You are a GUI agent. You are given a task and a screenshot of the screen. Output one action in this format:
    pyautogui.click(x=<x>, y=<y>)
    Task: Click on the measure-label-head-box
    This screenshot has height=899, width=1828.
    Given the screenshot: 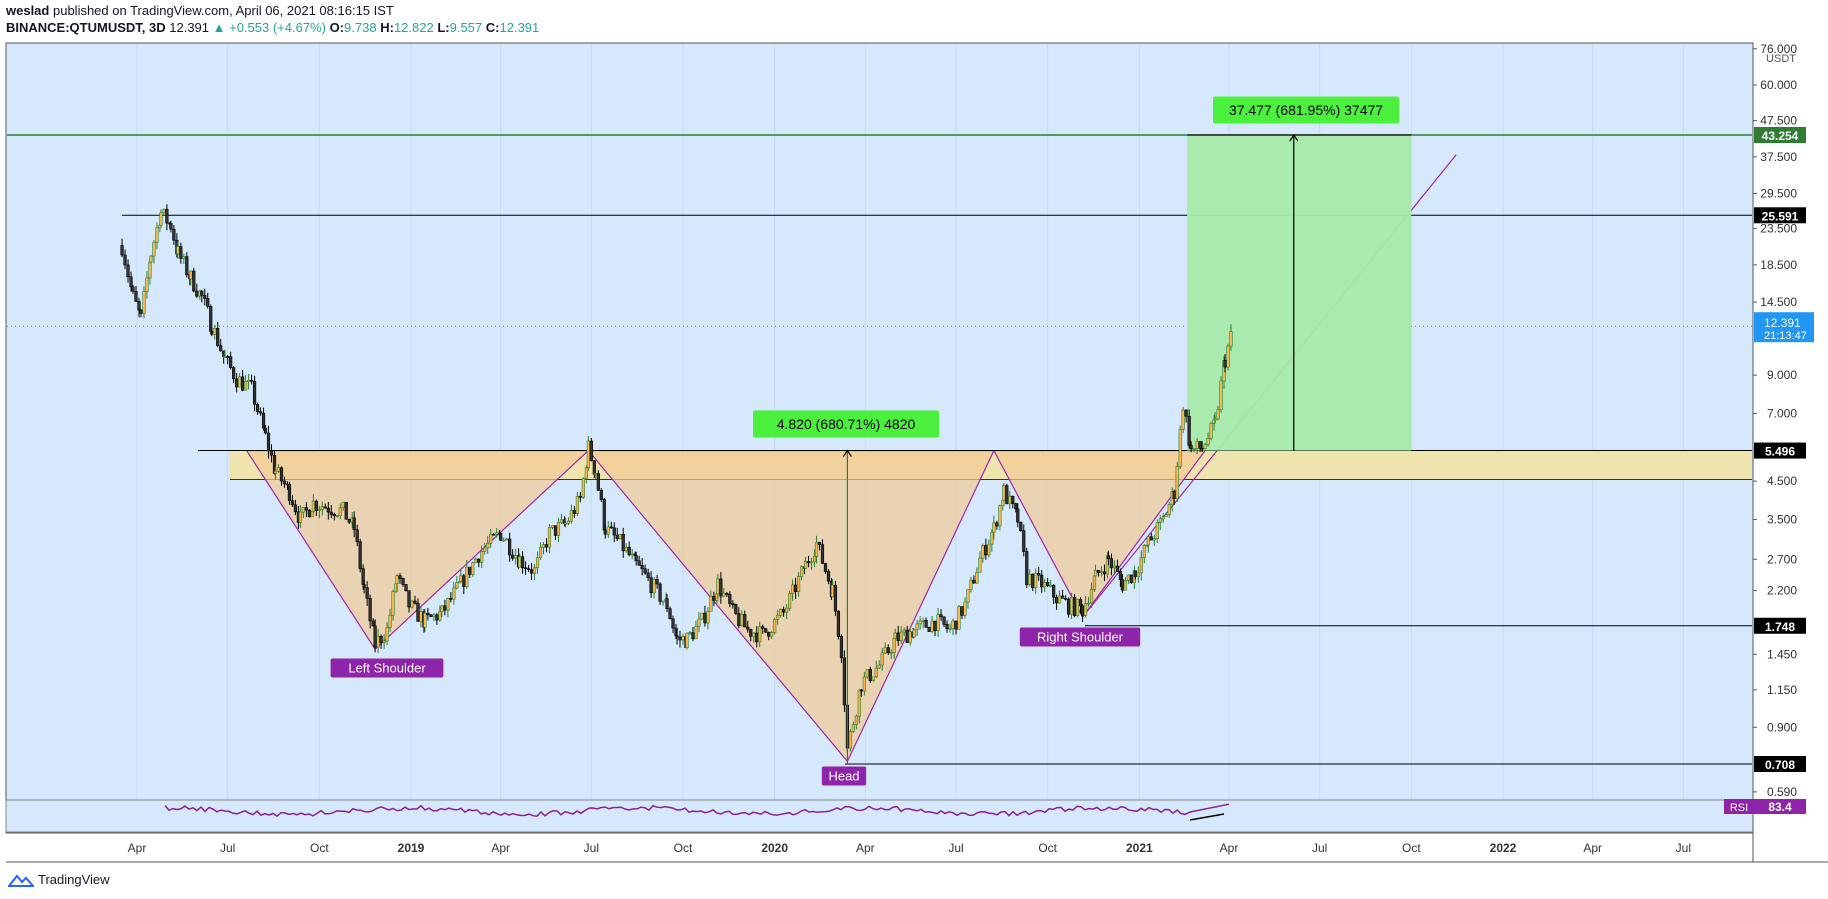 What is the action you would take?
    pyautogui.click(x=846, y=424)
    